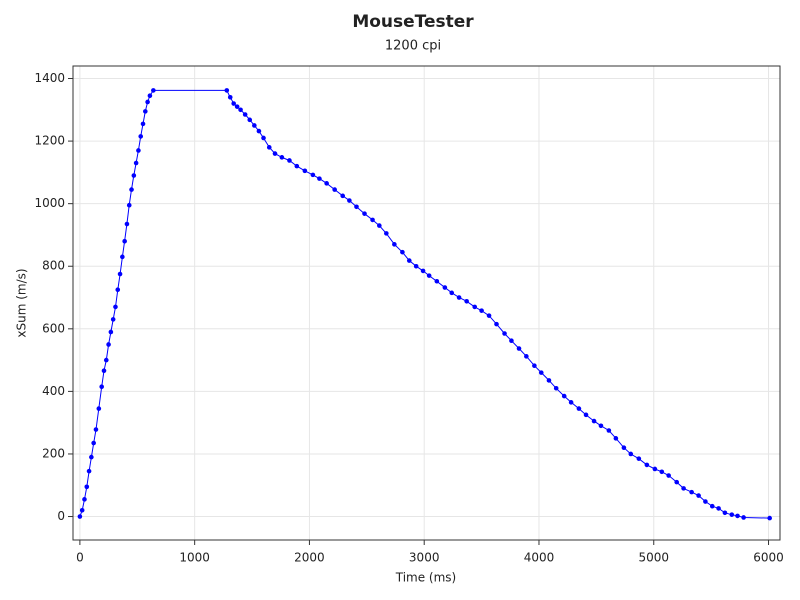  What do you see at coordinates (768, 558) in the screenshot?
I see `x-tick-label: 6000` at bounding box center [768, 558].